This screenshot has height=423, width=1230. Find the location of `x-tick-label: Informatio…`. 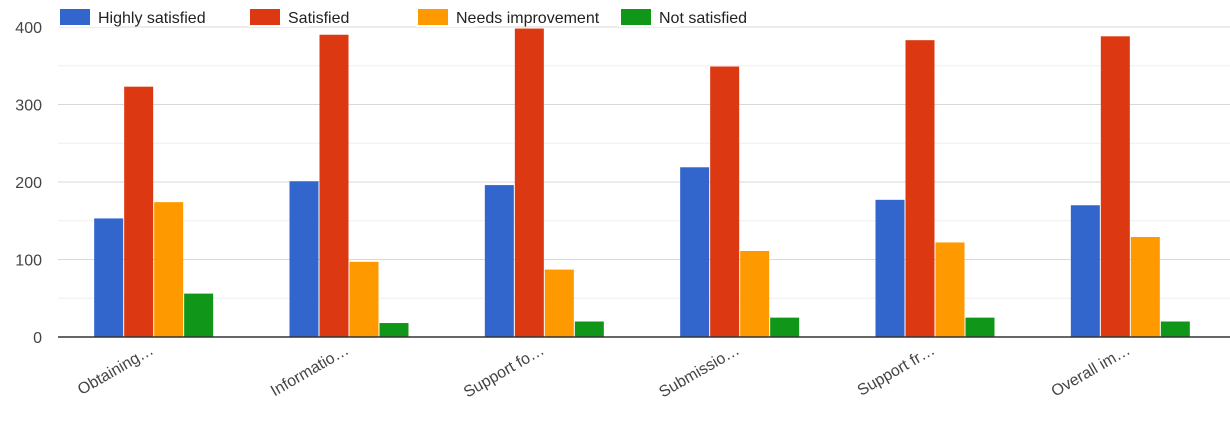

x-tick-label: Informatio… is located at coordinates (310, 371).